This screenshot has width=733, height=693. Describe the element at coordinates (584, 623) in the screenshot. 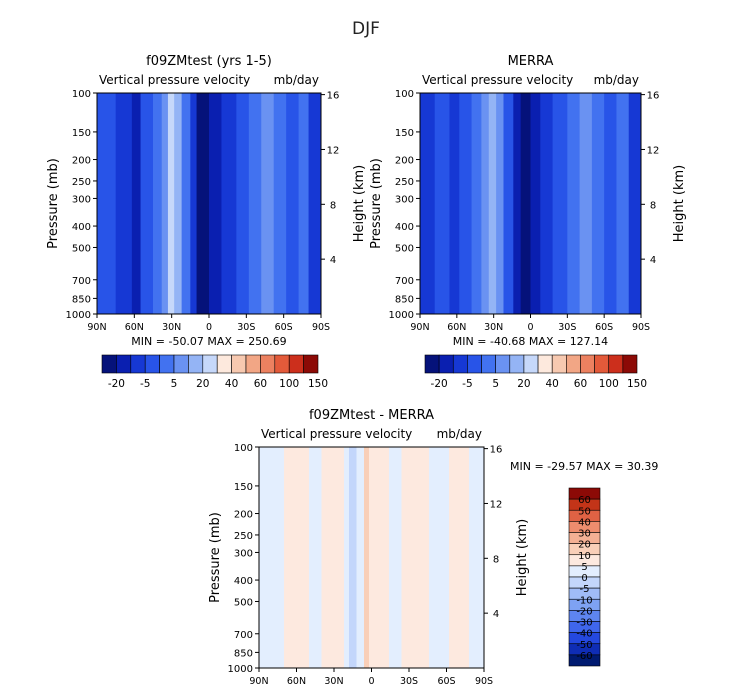

I see `colorbar-label: -30` at that location.